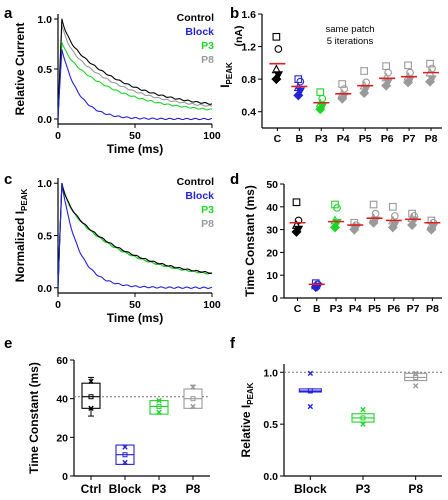 This screenshot has width=448, height=500. What do you see at coordinates (270, 425) in the screenshot?
I see `panel-f-ytick-label: 0.5` at bounding box center [270, 425].